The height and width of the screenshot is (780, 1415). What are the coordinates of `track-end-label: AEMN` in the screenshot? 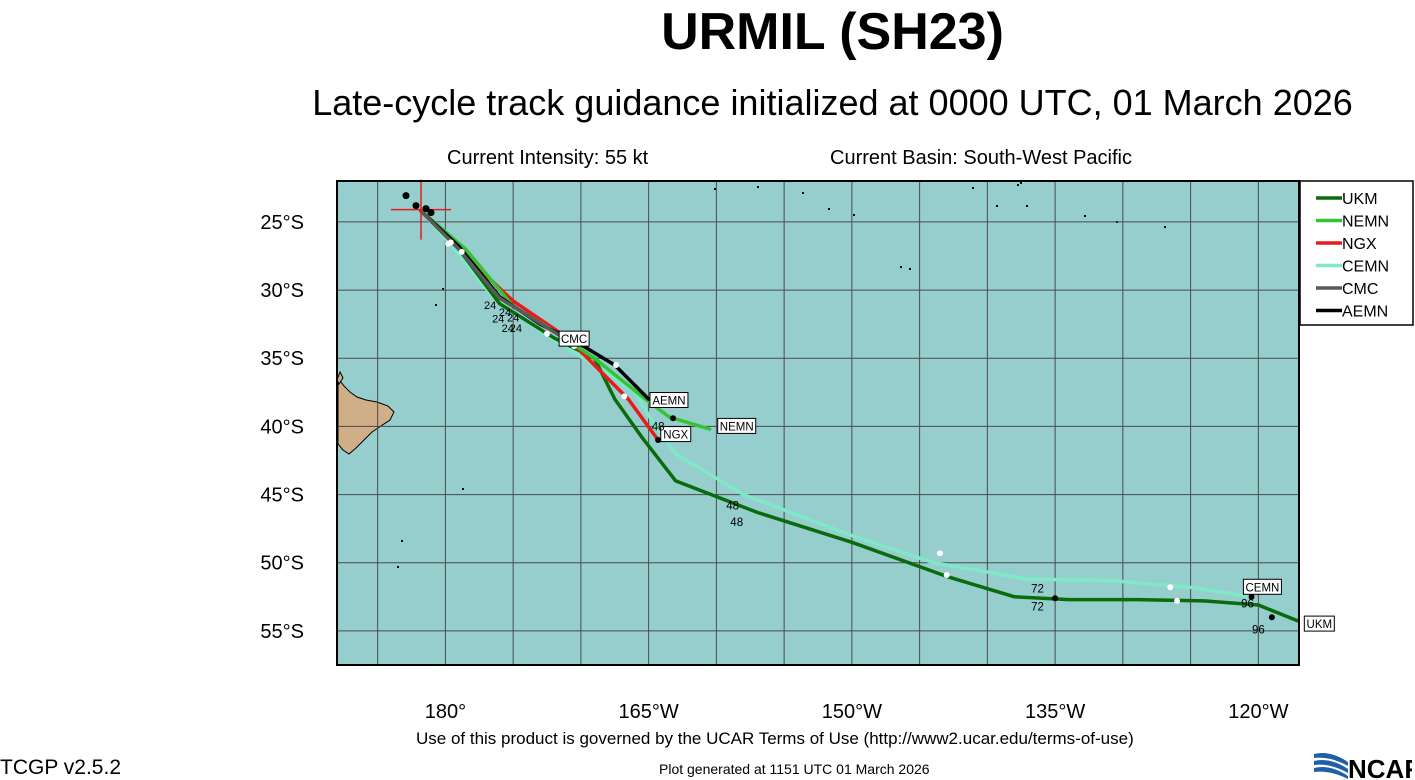 It's located at (668, 402).